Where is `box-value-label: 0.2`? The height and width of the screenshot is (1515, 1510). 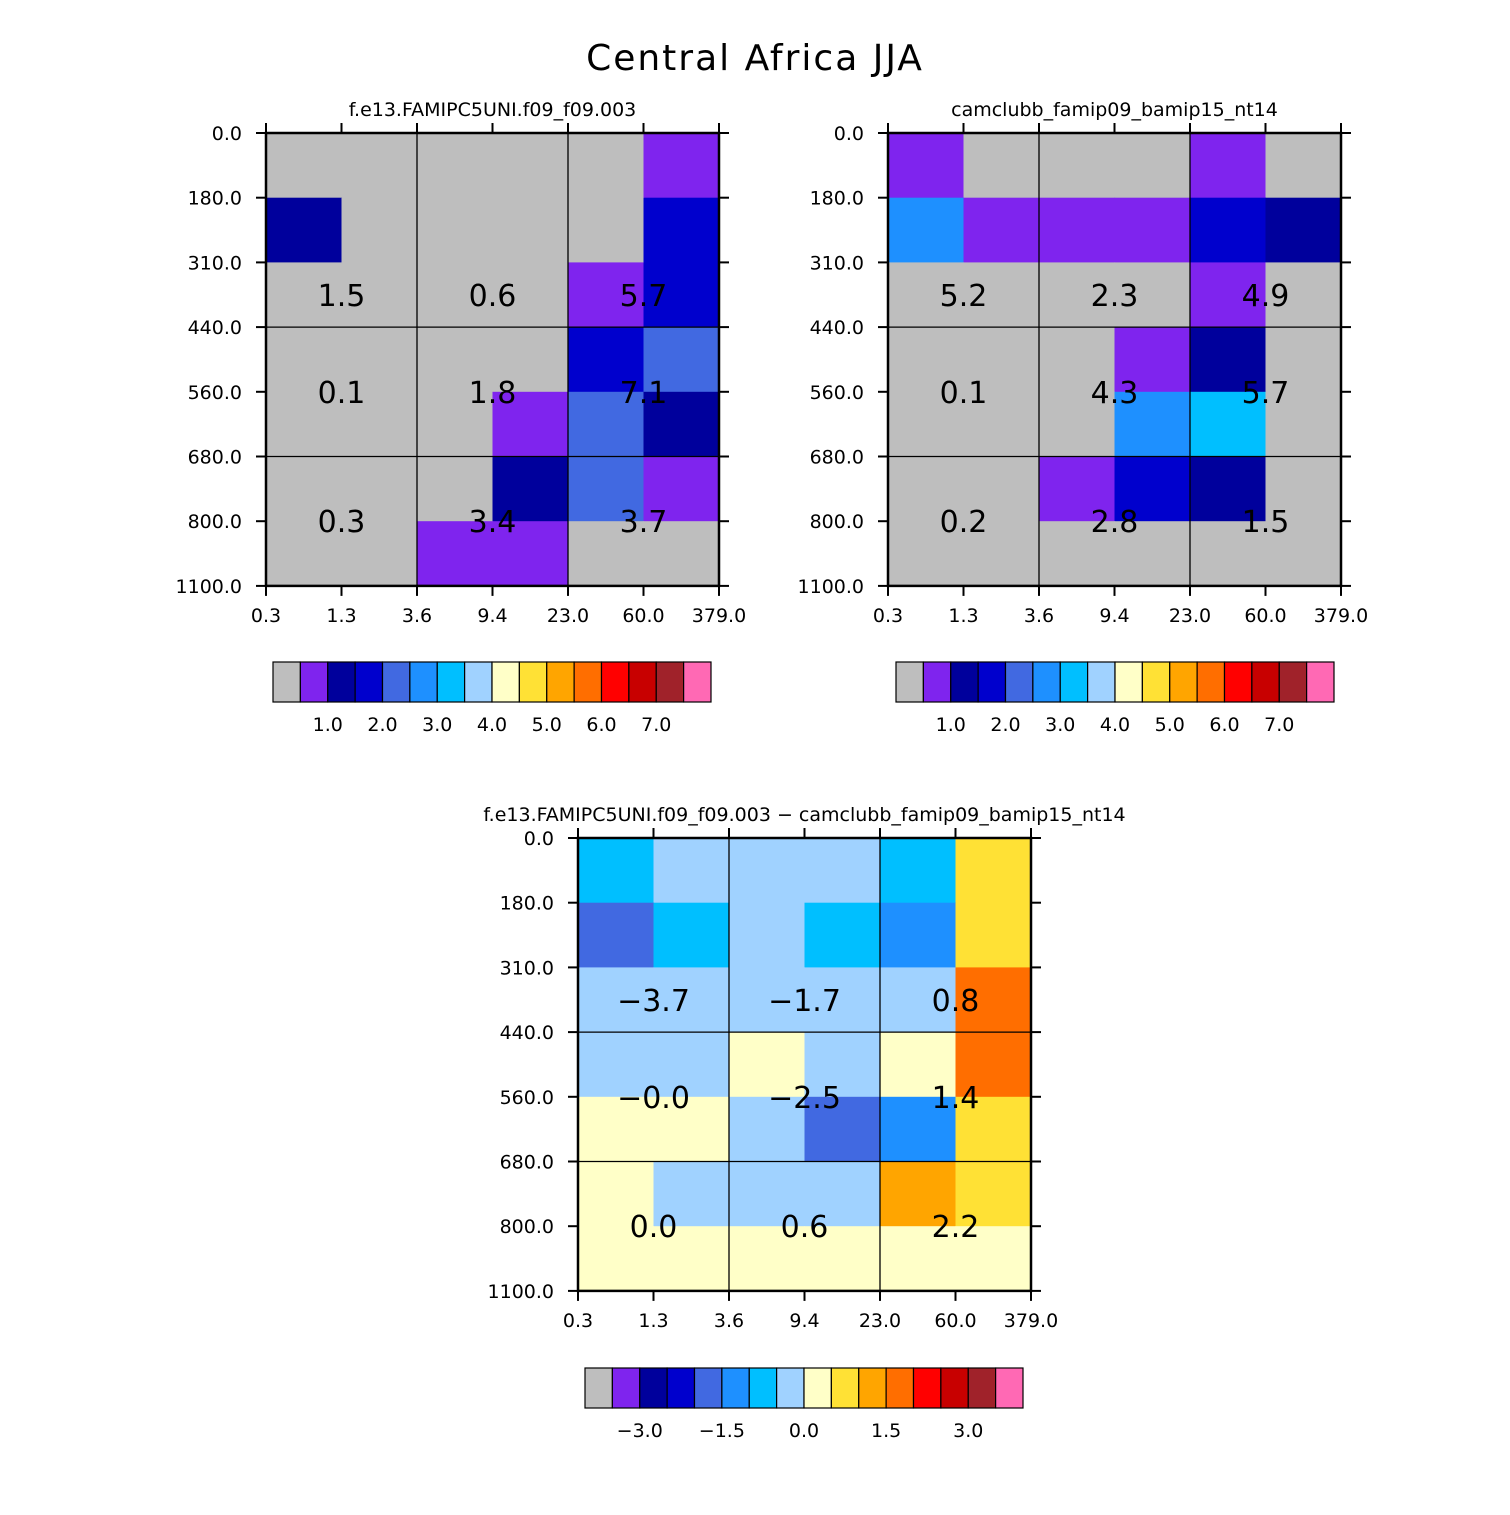
box-value-label: 0.2 is located at coordinates (964, 522).